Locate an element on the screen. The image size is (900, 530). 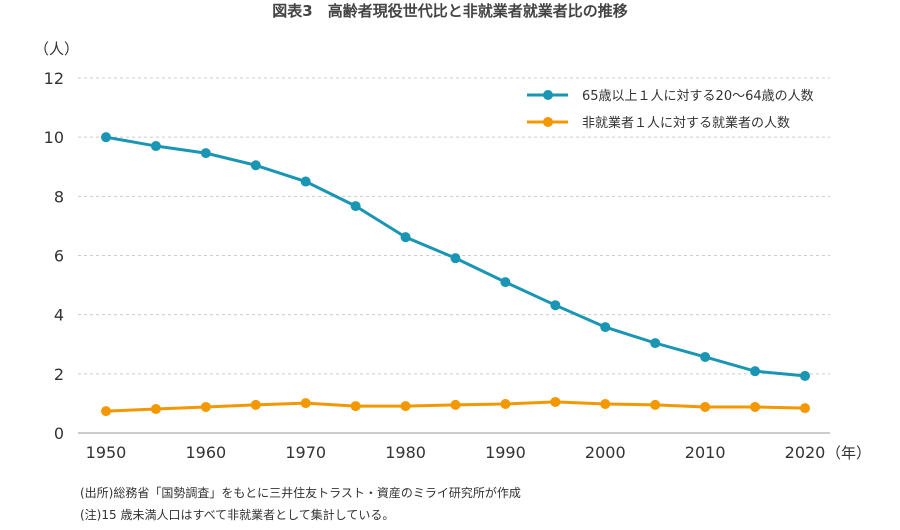
chart-title: 図表3 高齢者現役世代比と非就業者就業者比の推移 is located at coordinates (450, 11).